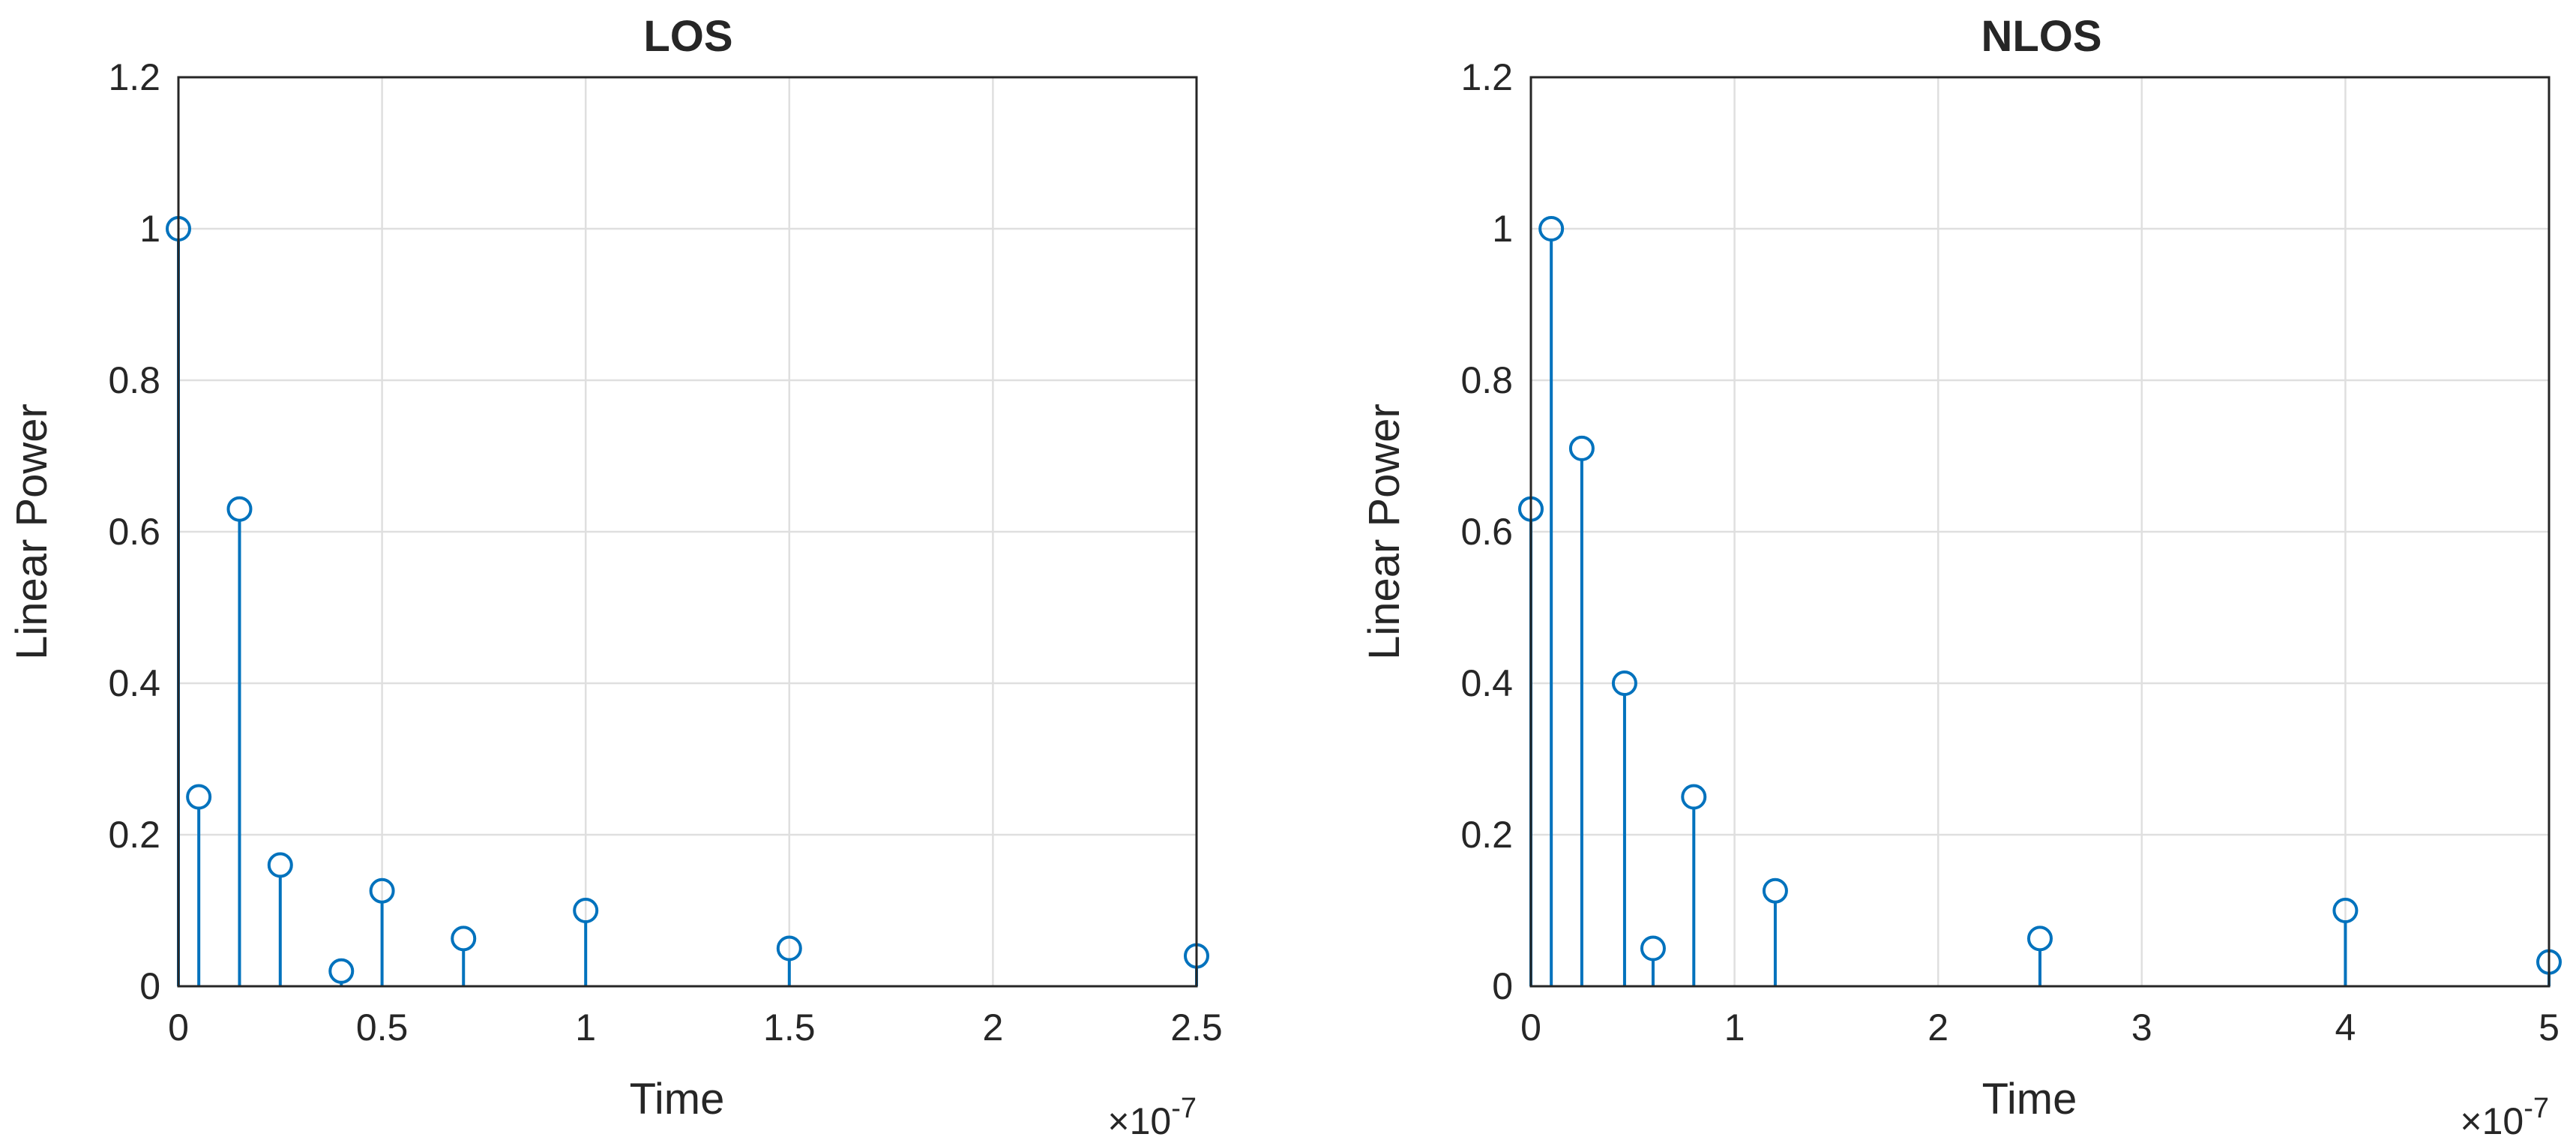  What do you see at coordinates (677, 1099) in the screenshot?
I see `los-x-axis-label: Time` at bounding box center [677, 1099].